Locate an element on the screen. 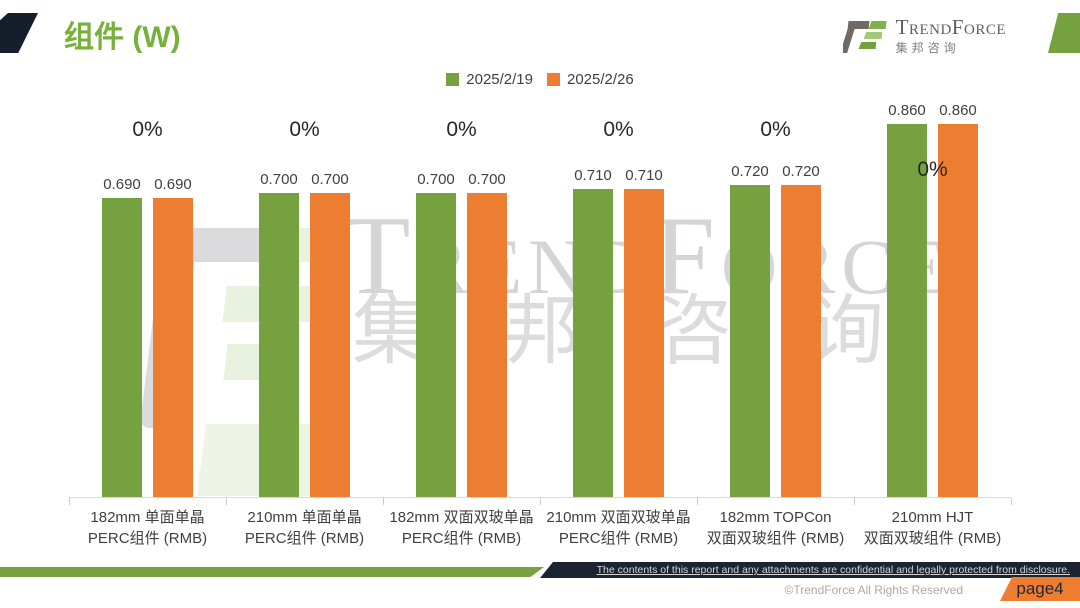 This screenshot has width=1080, height=608. page-number-badge: page4 is located at coordinates (1040, 589).